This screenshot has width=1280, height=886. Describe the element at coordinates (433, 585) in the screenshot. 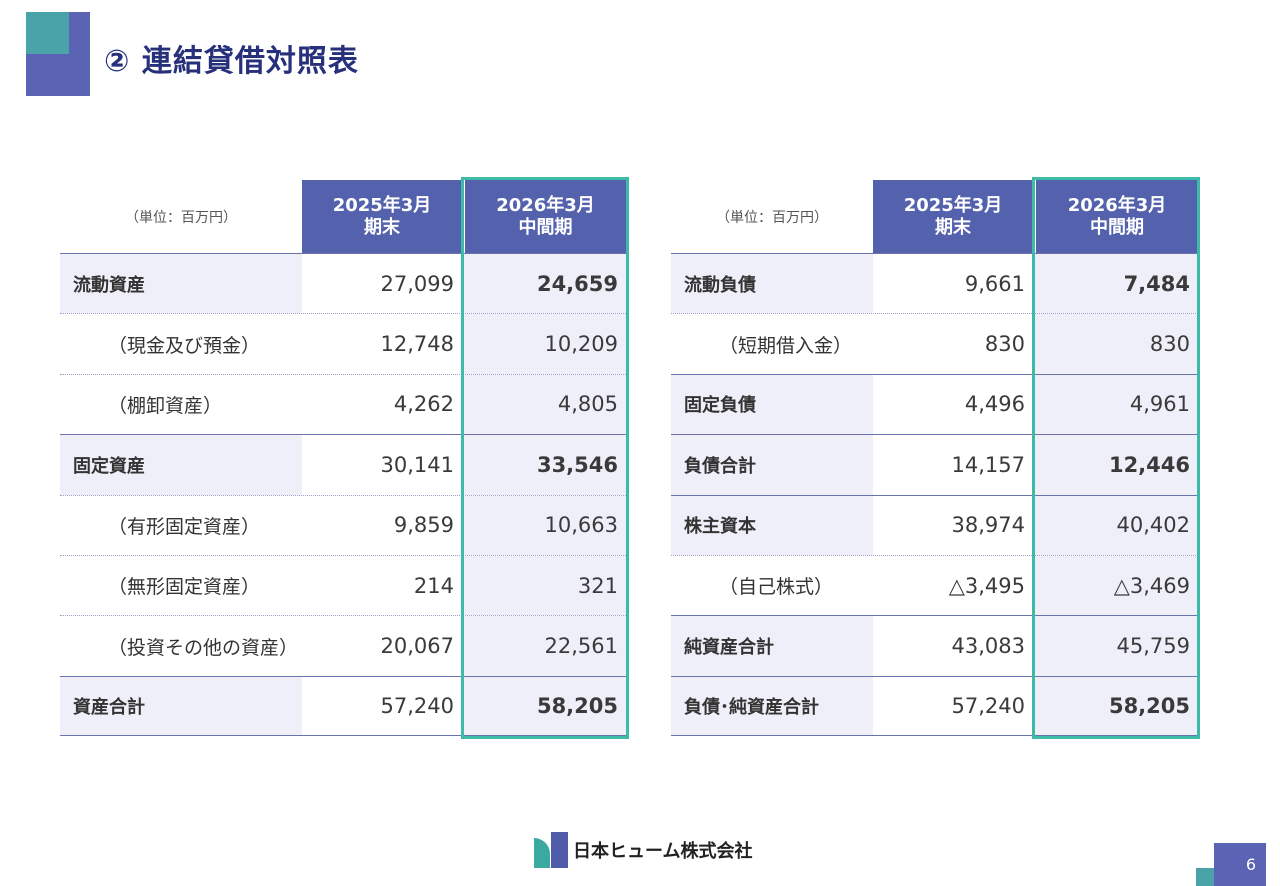

I see `value-prev: 214` at that location.